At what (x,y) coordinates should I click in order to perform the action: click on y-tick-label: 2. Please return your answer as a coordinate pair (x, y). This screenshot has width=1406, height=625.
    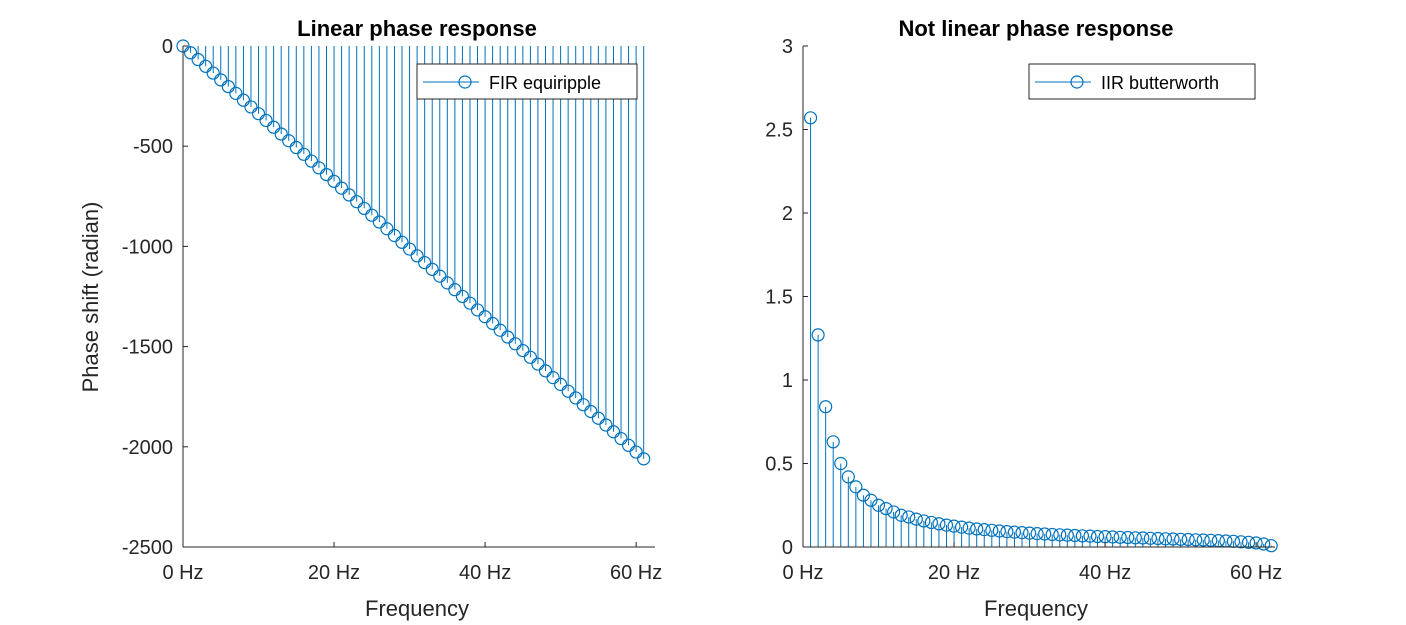
    Looking at the image, I should click on (787, 214).